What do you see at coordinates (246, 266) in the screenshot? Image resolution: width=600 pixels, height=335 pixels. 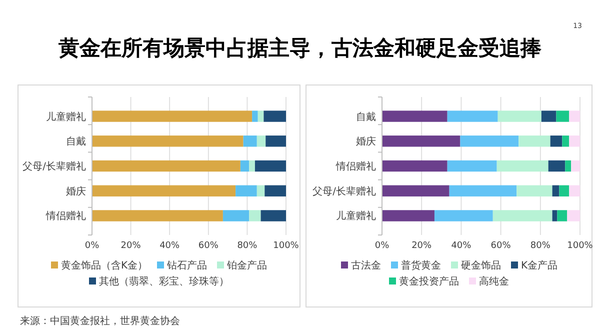 I see `legend-label: 铂金产品` at bounding box center [246, 266].